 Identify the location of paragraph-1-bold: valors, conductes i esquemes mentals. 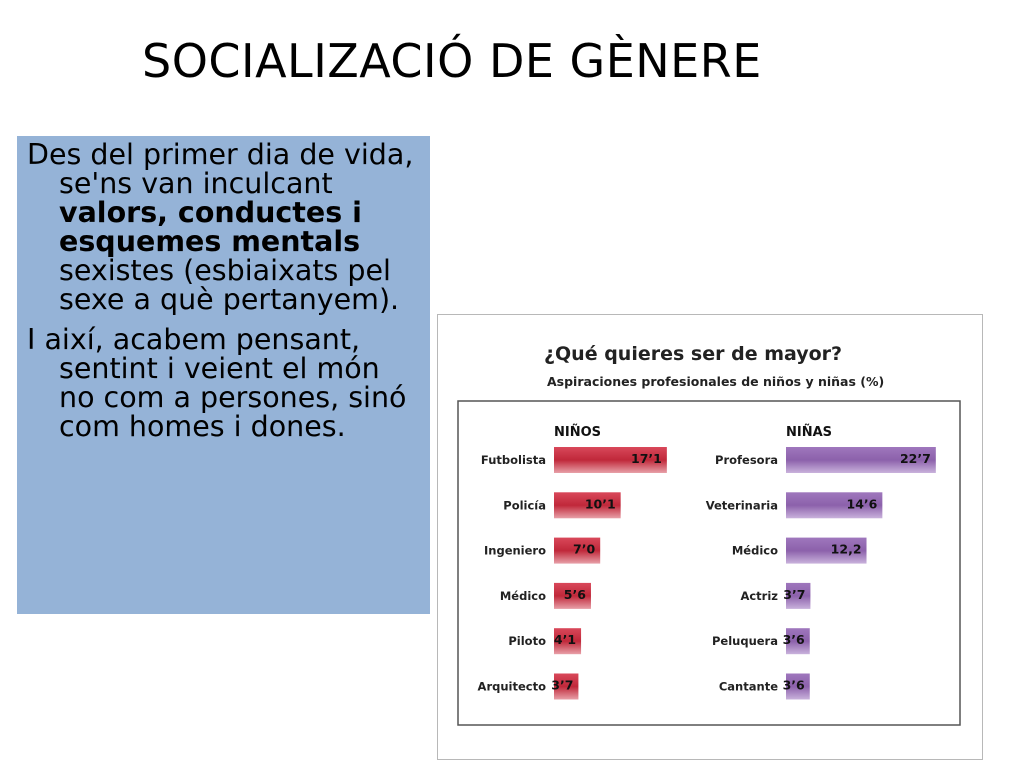
(210, 227).